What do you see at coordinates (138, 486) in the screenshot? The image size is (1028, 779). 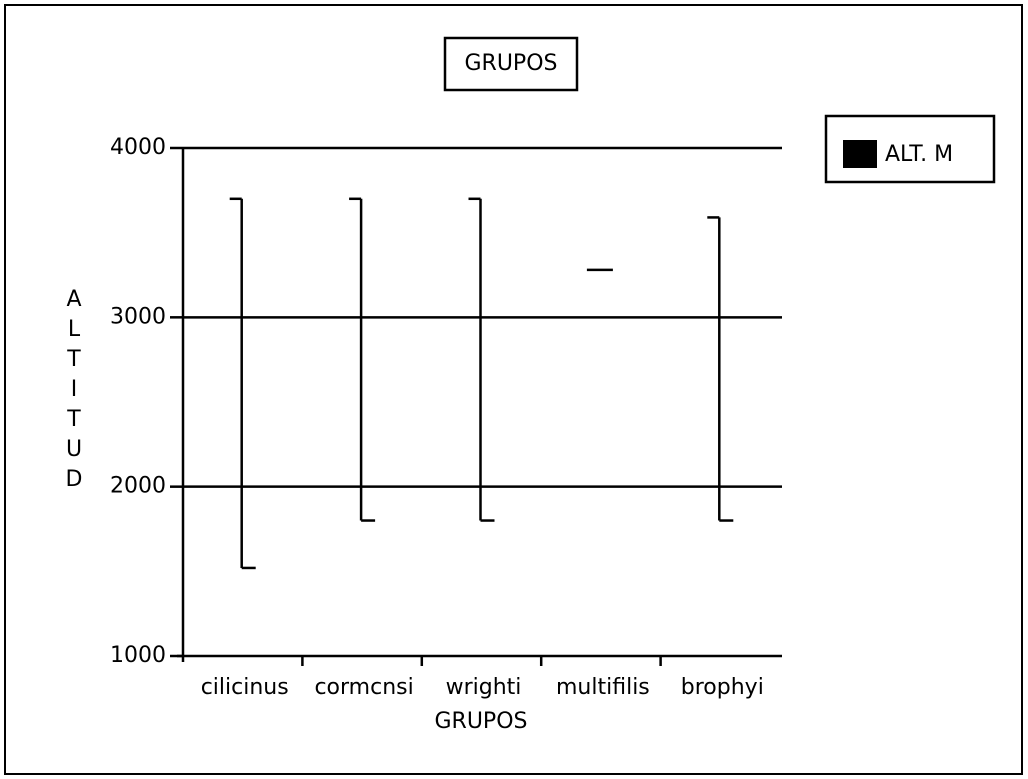 I see `y-tick-label: 2000` at bounding box center [138, 486].